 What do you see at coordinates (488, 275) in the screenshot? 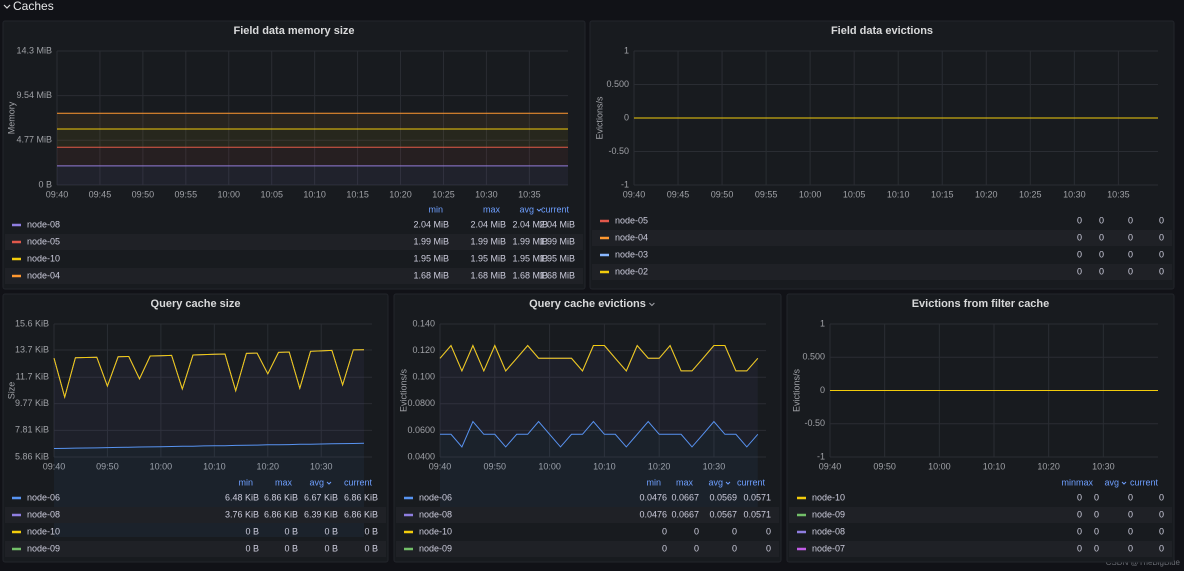
I see `legend-cell: 1.68 MiB` at bounding box center [488, 275].